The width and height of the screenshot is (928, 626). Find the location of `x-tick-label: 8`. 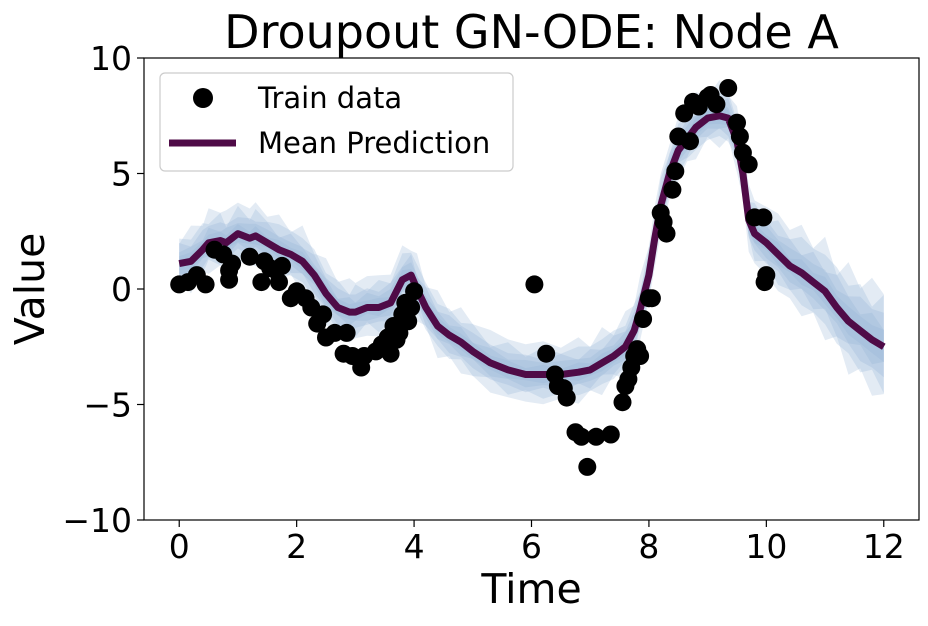

x-tick-label: 8 is located at coordinates (648, 546).